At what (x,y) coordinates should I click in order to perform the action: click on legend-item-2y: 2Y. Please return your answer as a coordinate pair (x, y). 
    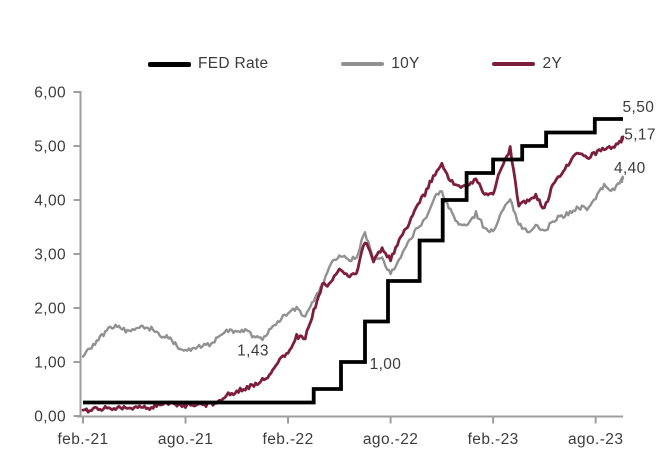
    Looking at the image, I should click on (527, 64).